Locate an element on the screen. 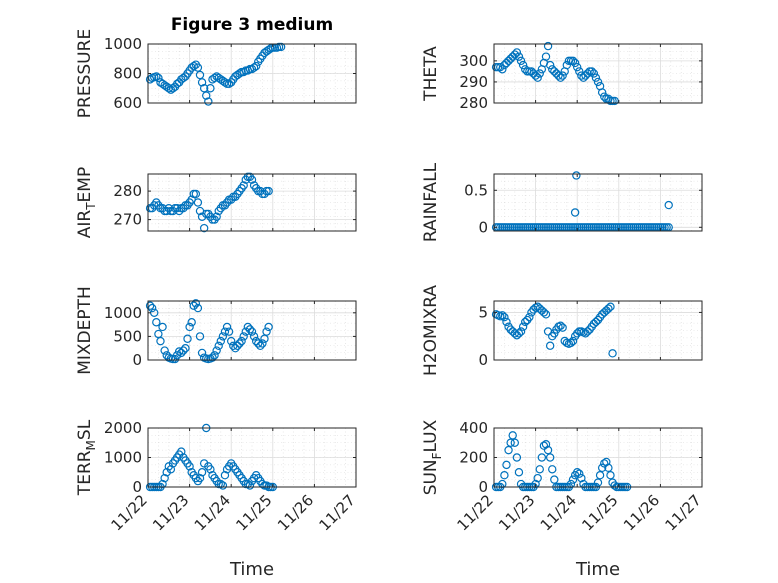  y-axis-label-rest: EMP is located at coordinates (85, 185).